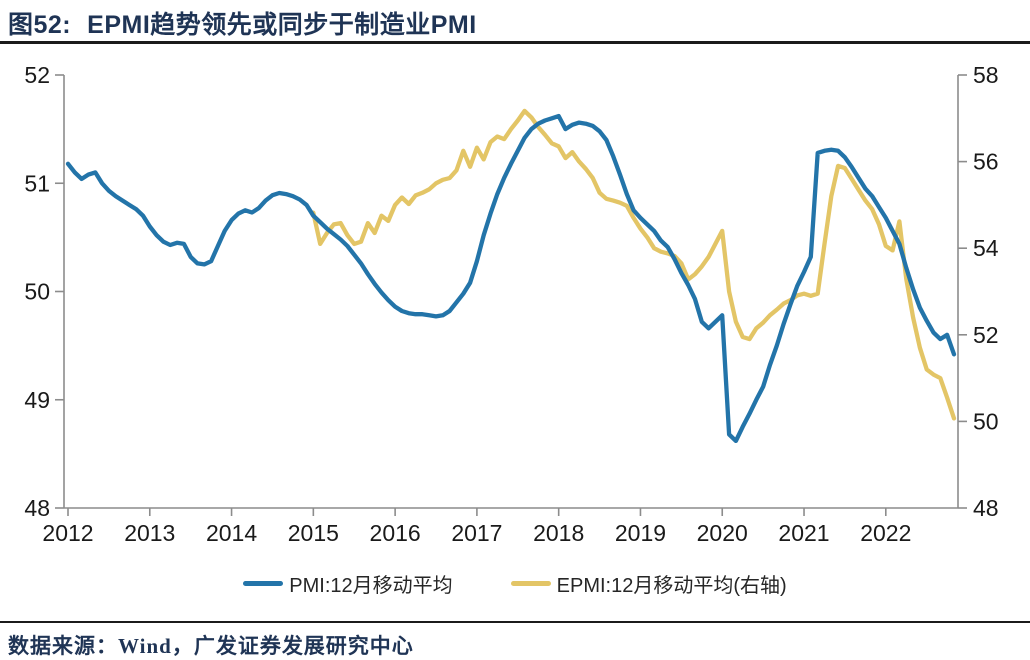 Image resolution: width=1030 pixels, height=660 pixels. Describe the element at coordinates (986, 75) in the screenshot. I see `y-axis-right-label: 58` at that location.